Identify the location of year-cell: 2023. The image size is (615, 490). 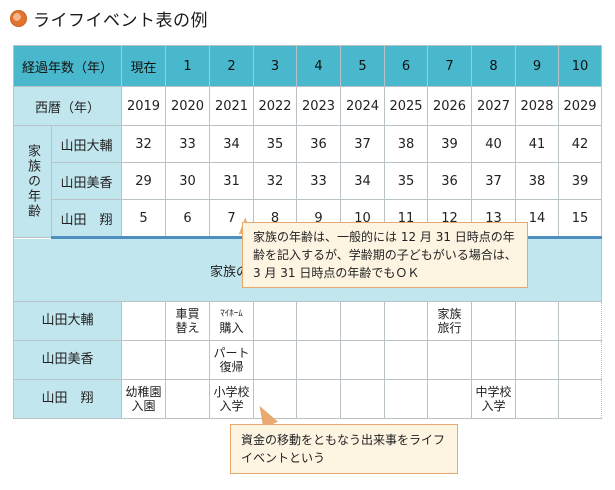
(319, 106).